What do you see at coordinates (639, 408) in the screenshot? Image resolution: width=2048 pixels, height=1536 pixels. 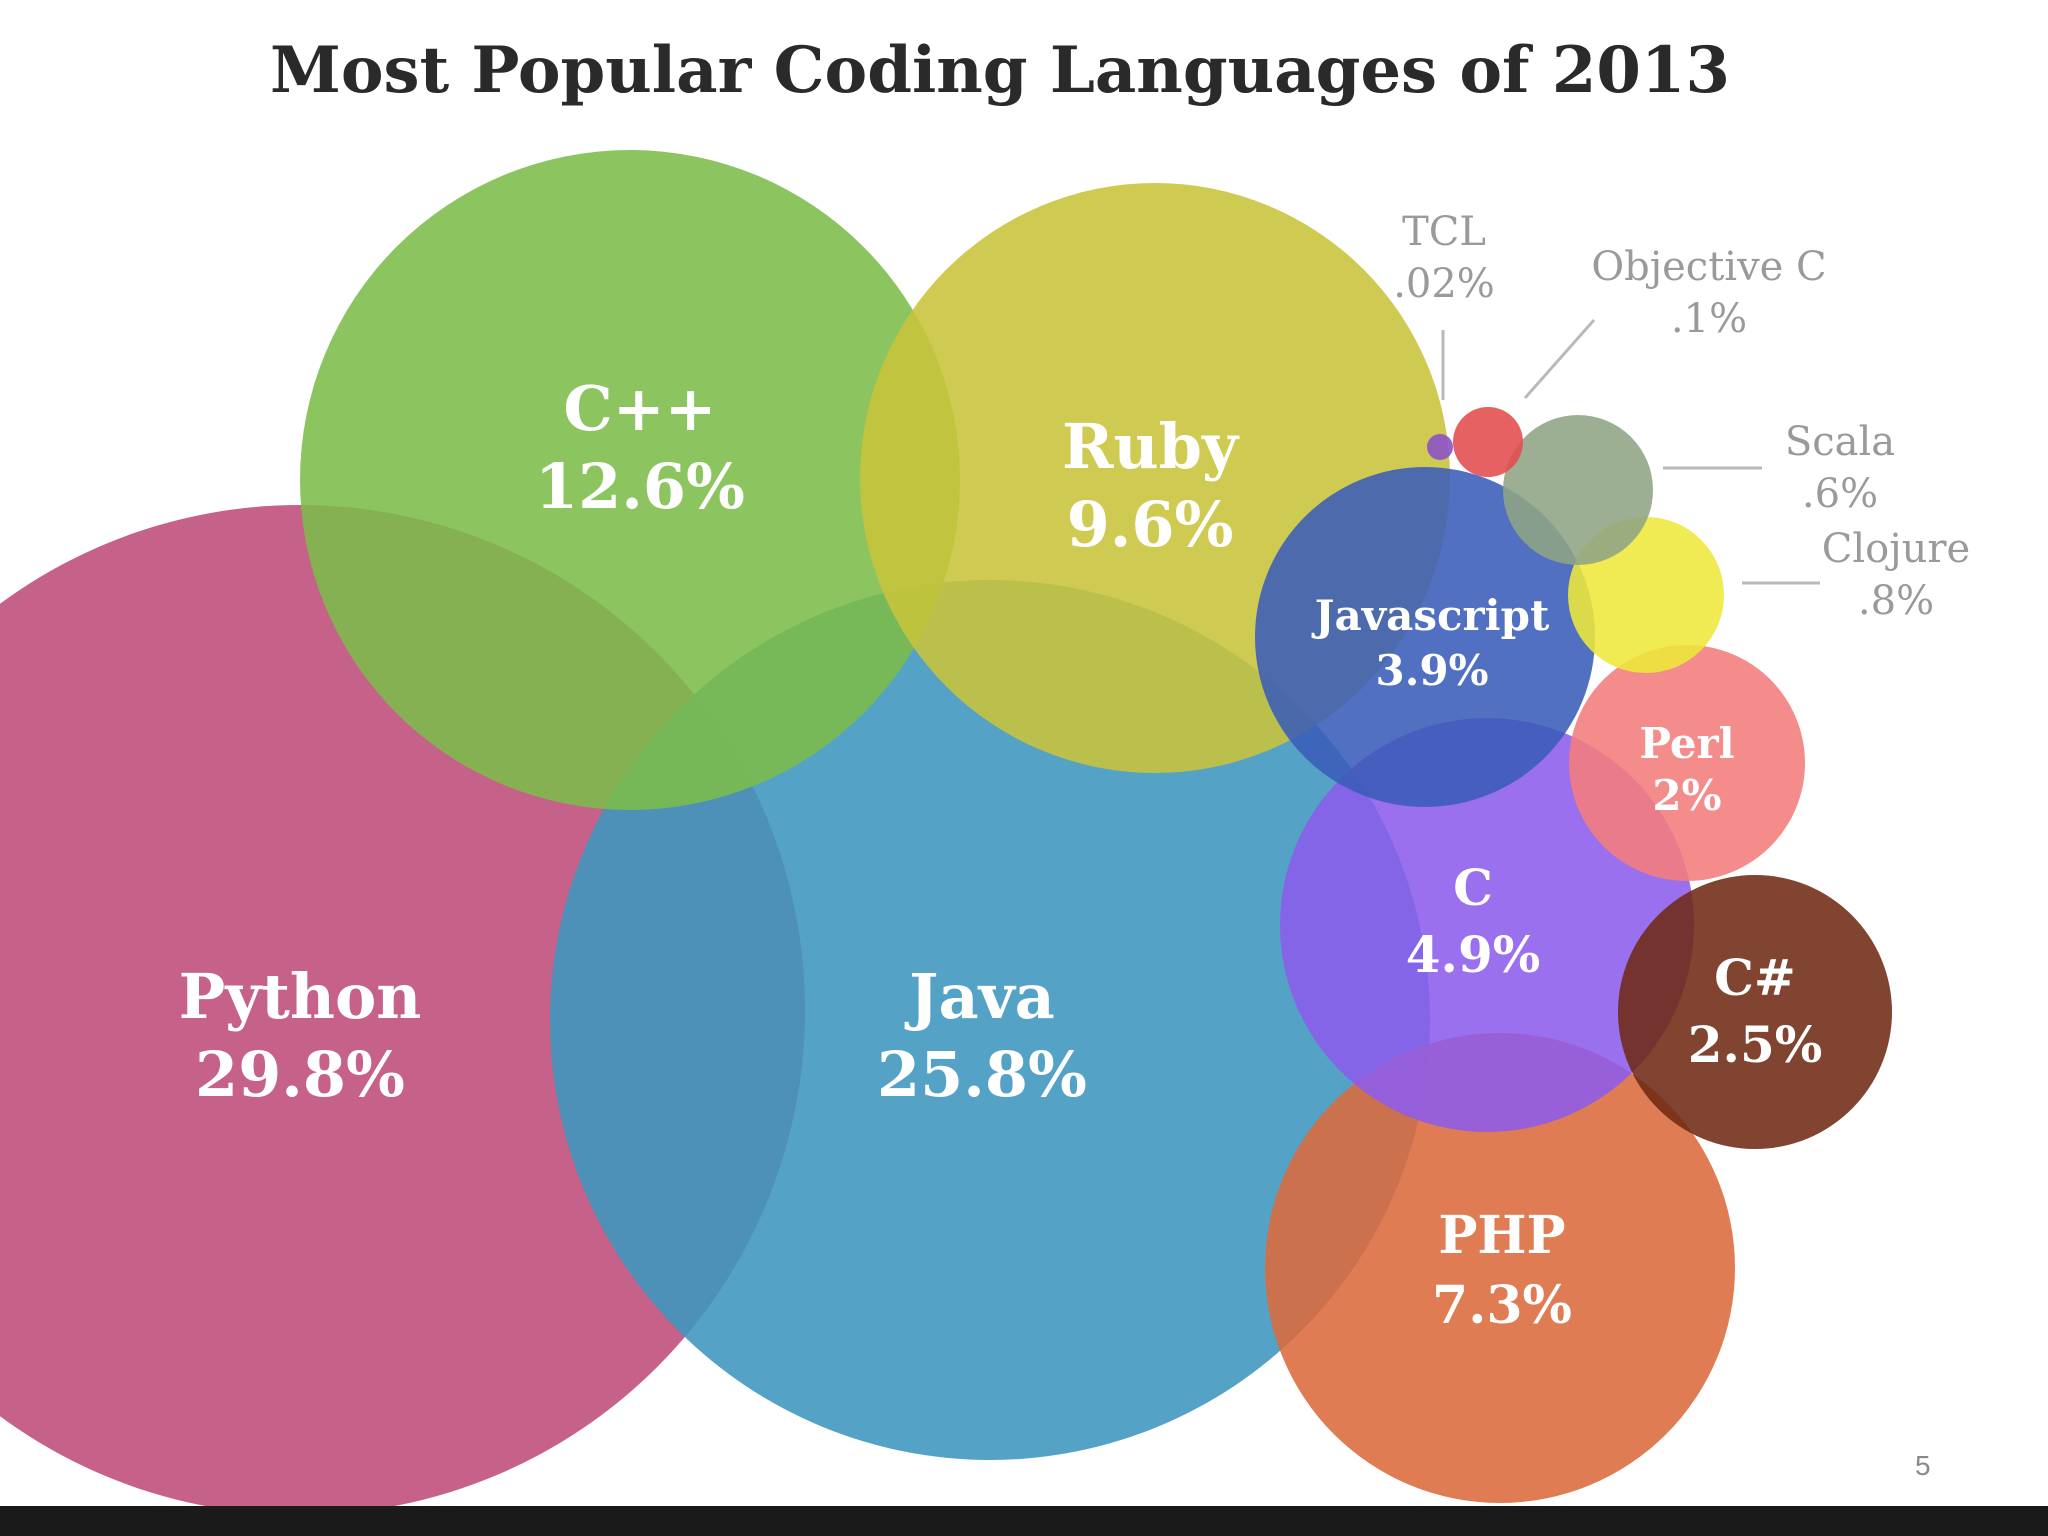 I see `bubble-label-cplusplus: C++` at bounding box center [639, 408].